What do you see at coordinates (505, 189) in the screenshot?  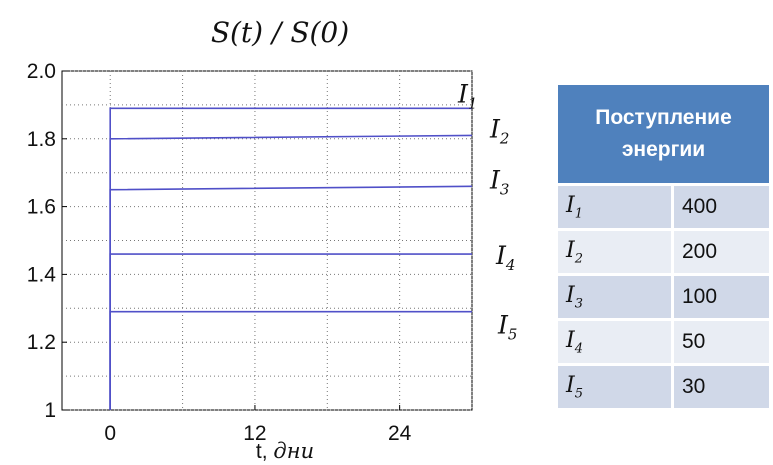 I see `series-label-sub: 3` at bounding box center [505, 189].